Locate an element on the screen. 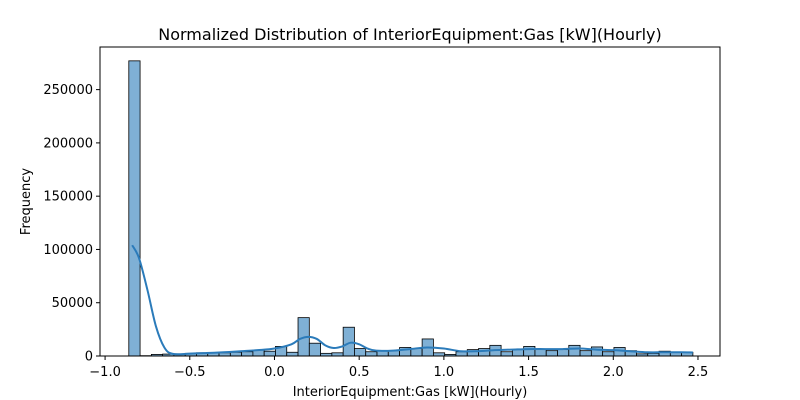 This screenshot has width=800, height=400. x-tick-label: 2.0 is located at coordinates (613, 372).